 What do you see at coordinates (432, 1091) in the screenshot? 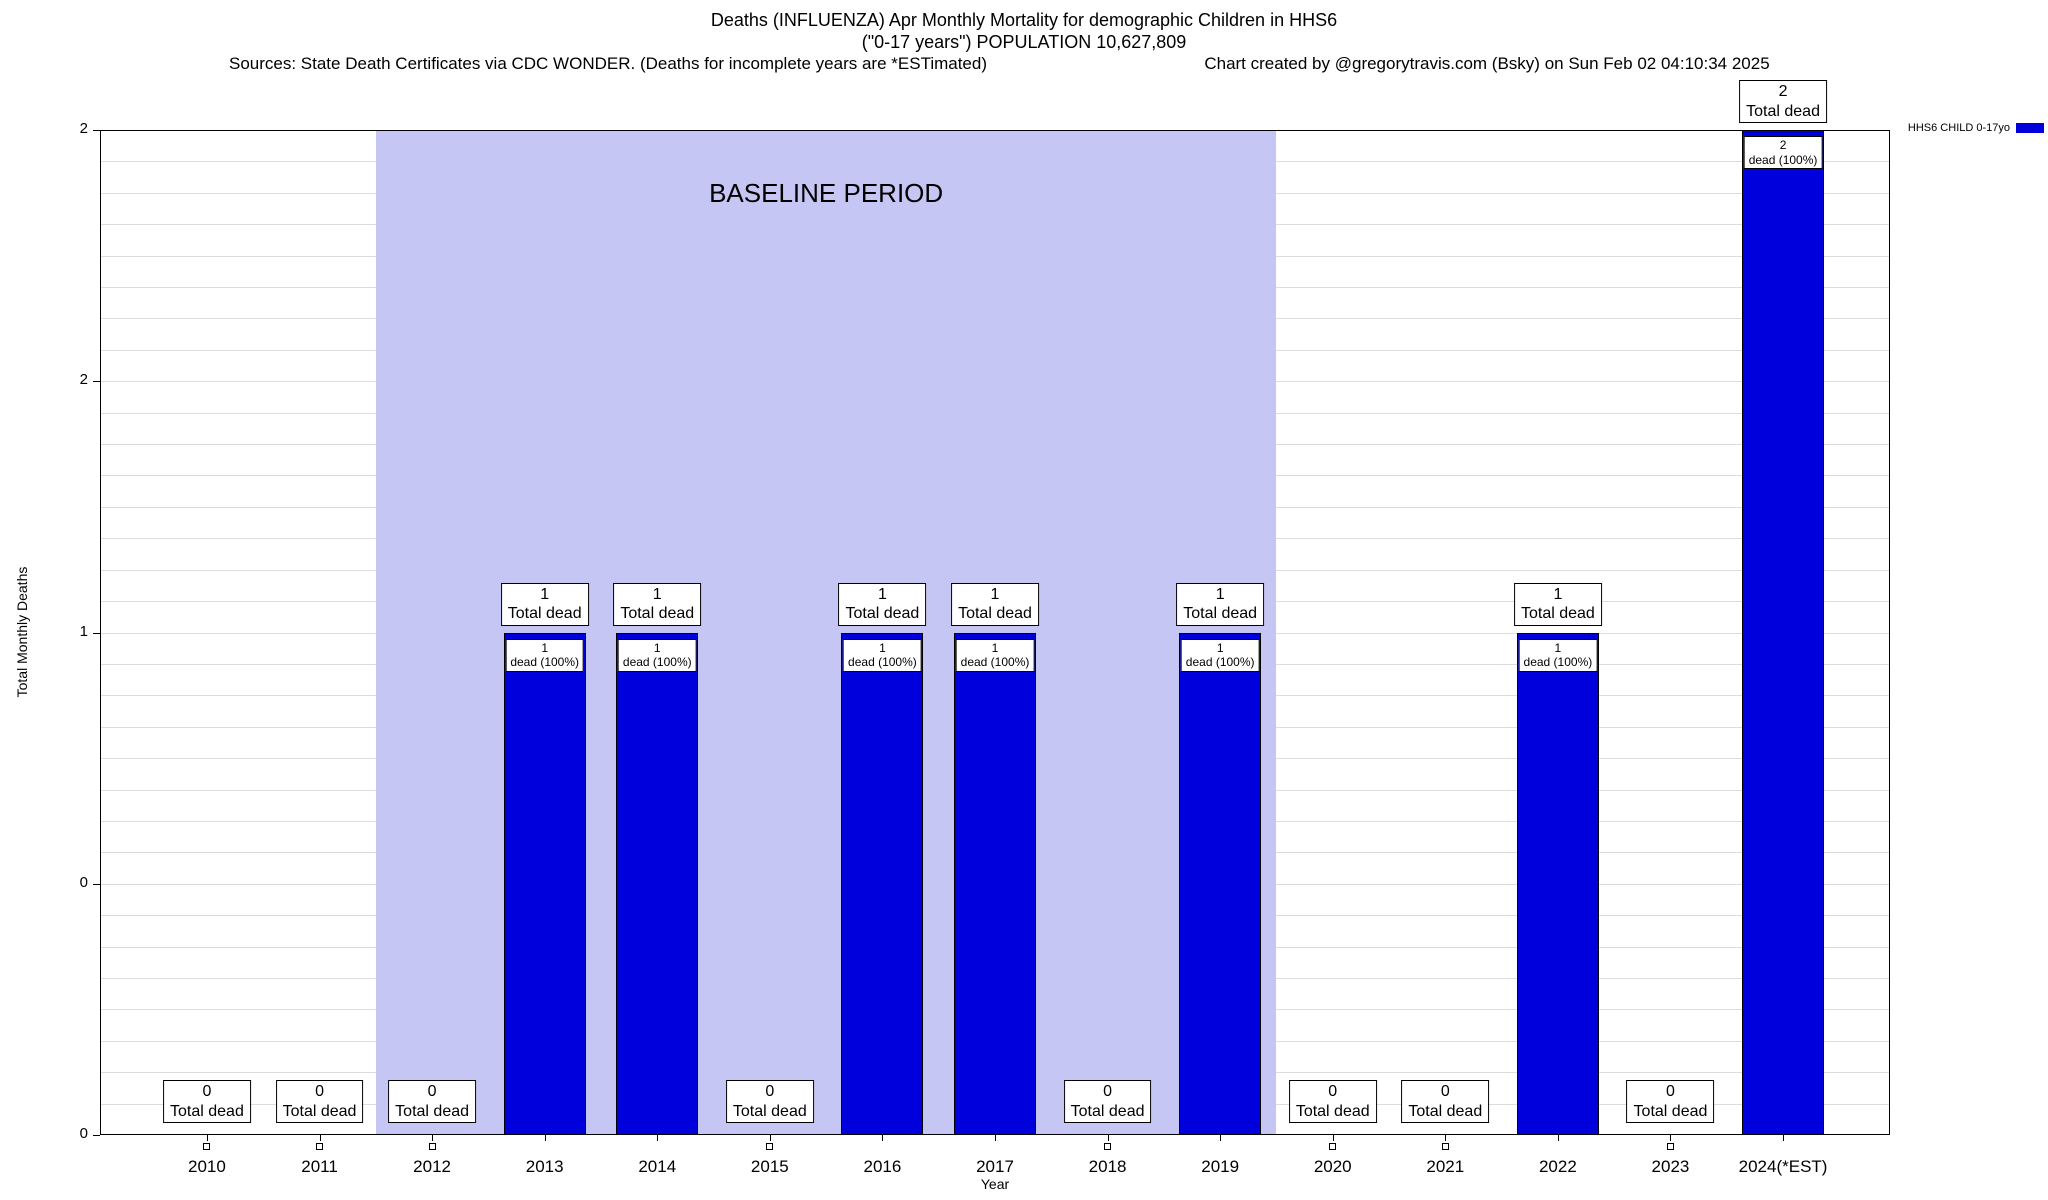
I see `total-dead-label-2012-value: 0` at bounding box center [432, 1091].